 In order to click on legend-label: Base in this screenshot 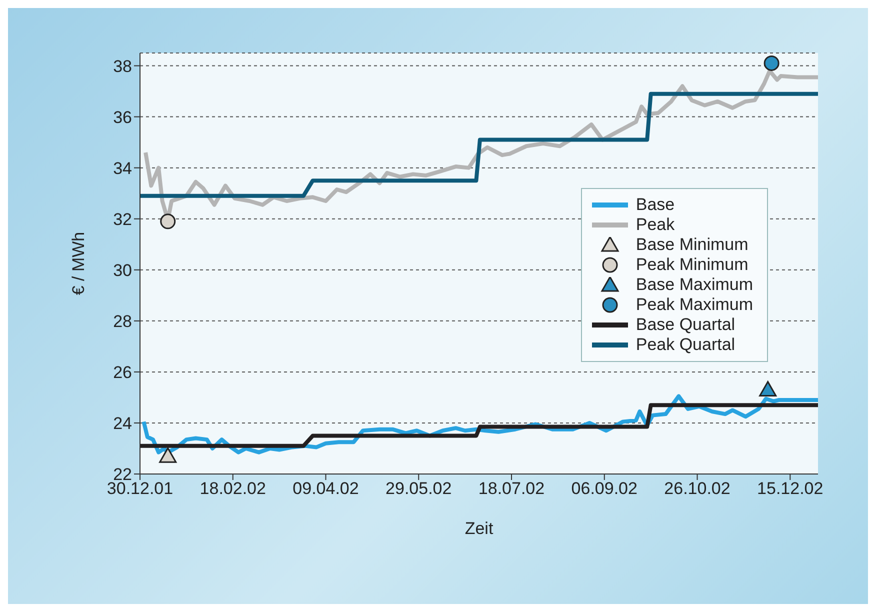, I will do `click(655, 205)`.